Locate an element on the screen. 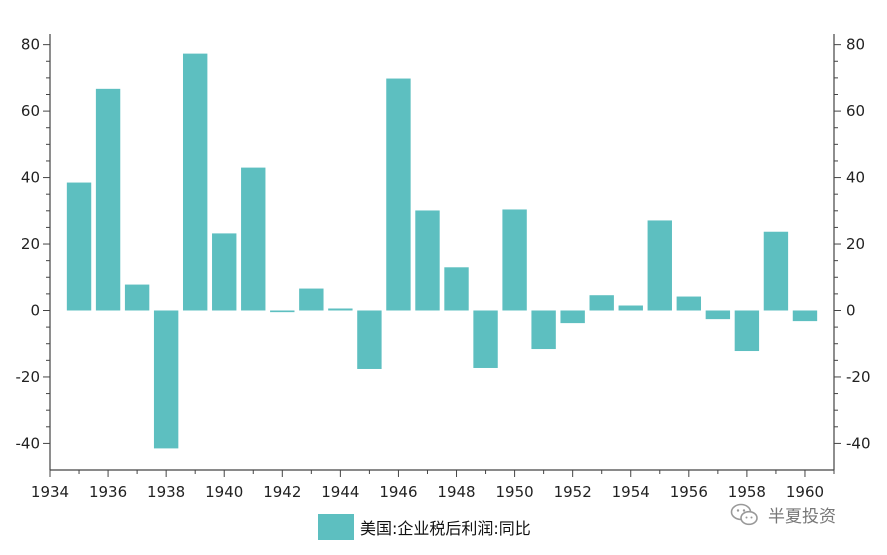 This screenshot has width=887, height=555. wechat-icon is located at coordinates (744, 514).